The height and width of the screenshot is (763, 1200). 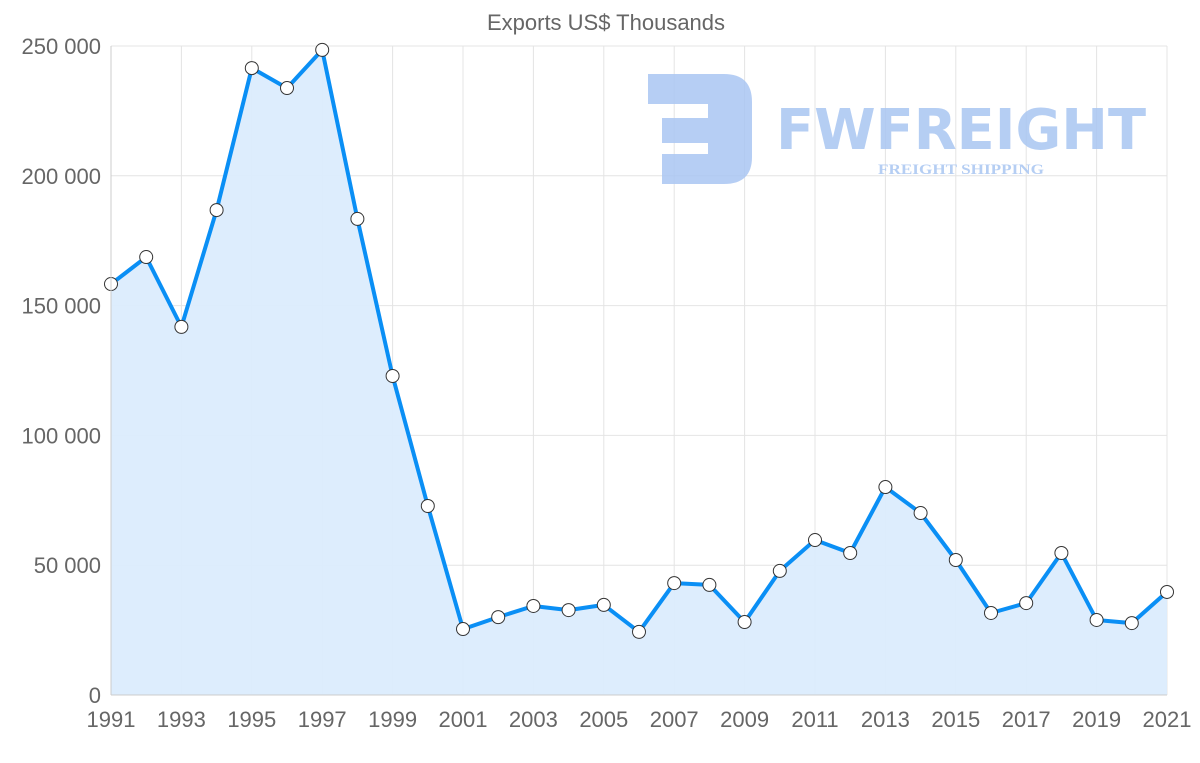 What do you see at coordinates (955, 719) in the screenshot?
I see `x-tick-label: 2015` at bounding box center [955, 719].